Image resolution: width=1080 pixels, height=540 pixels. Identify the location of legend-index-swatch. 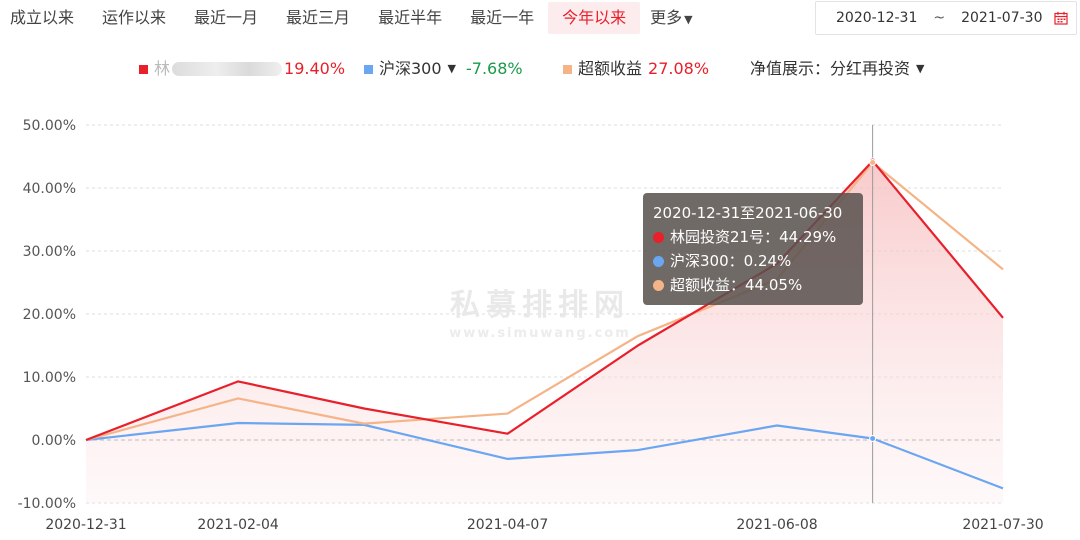
(368, 69).